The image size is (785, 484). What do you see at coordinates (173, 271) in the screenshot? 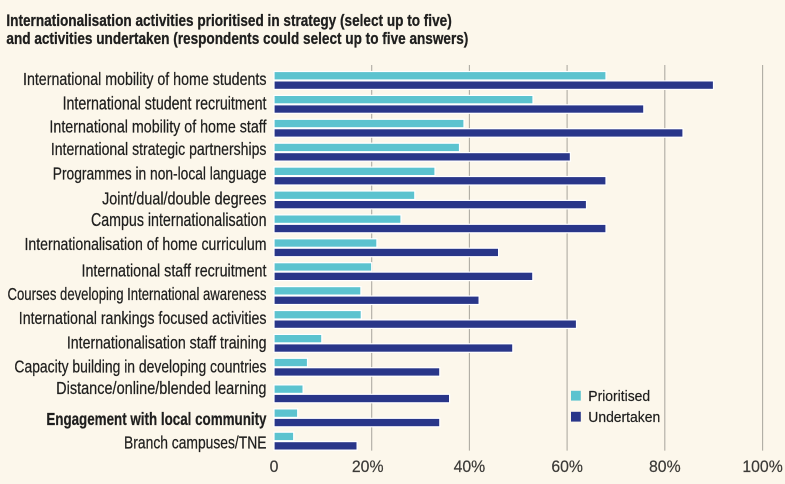
I see `svg-text:International staff recruitmen: International staff recruitment` at bounding box center [173, 271].